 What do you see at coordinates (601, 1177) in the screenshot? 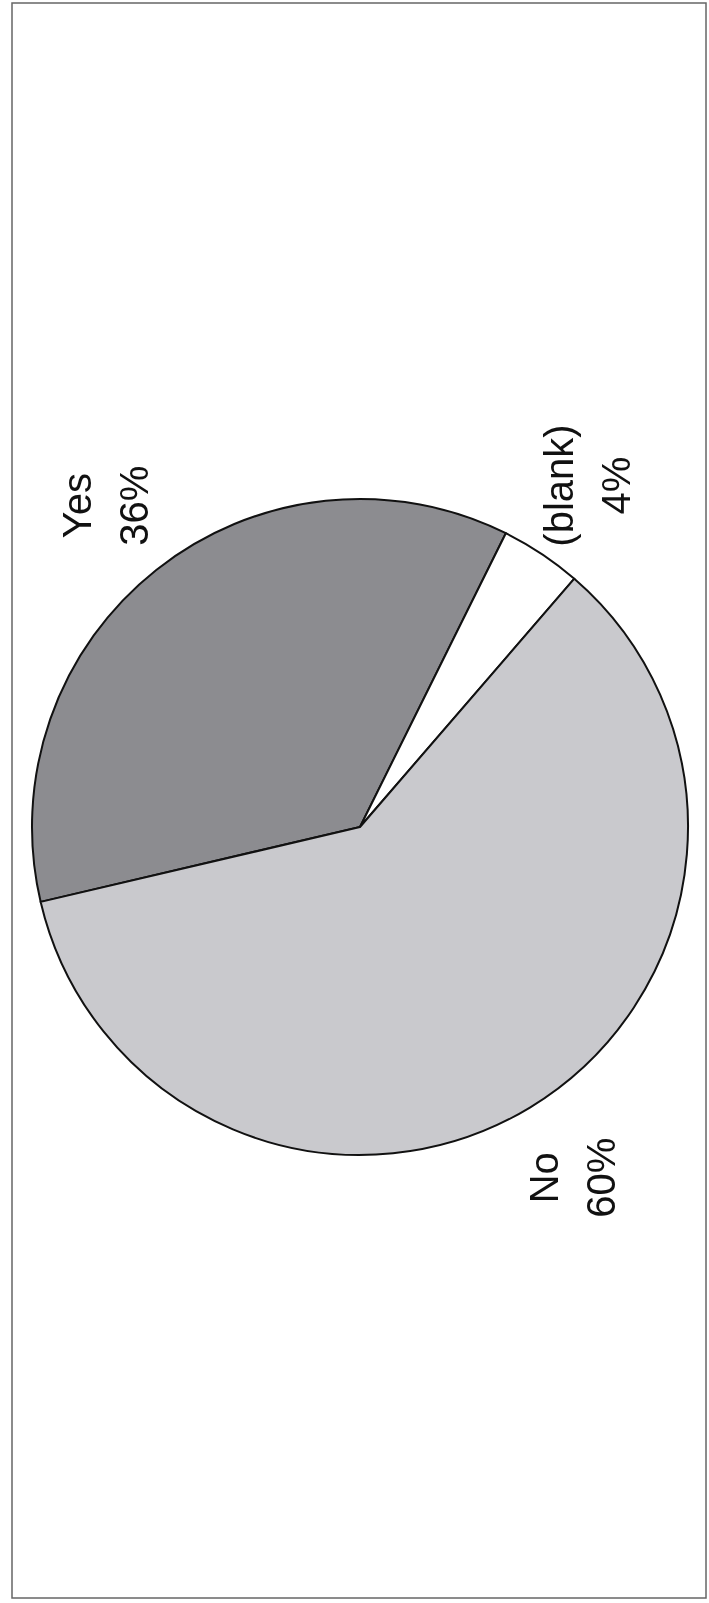
I see `data-label: 60%` at bounding box center [601, 1177].